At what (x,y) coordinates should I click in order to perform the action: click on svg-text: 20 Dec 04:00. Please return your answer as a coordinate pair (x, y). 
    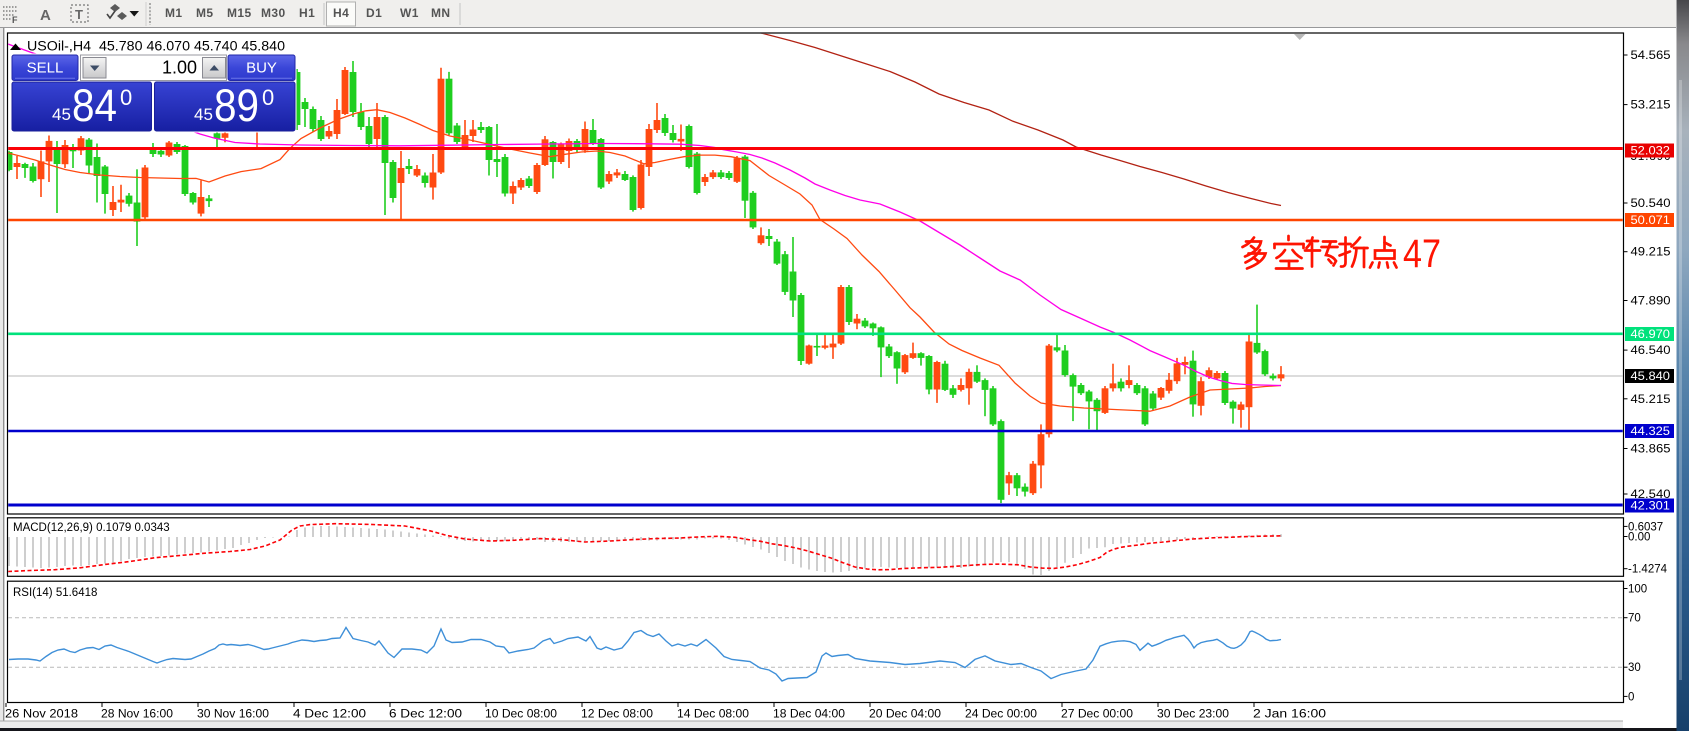
    Looking at the image, I should click on (905, 715).